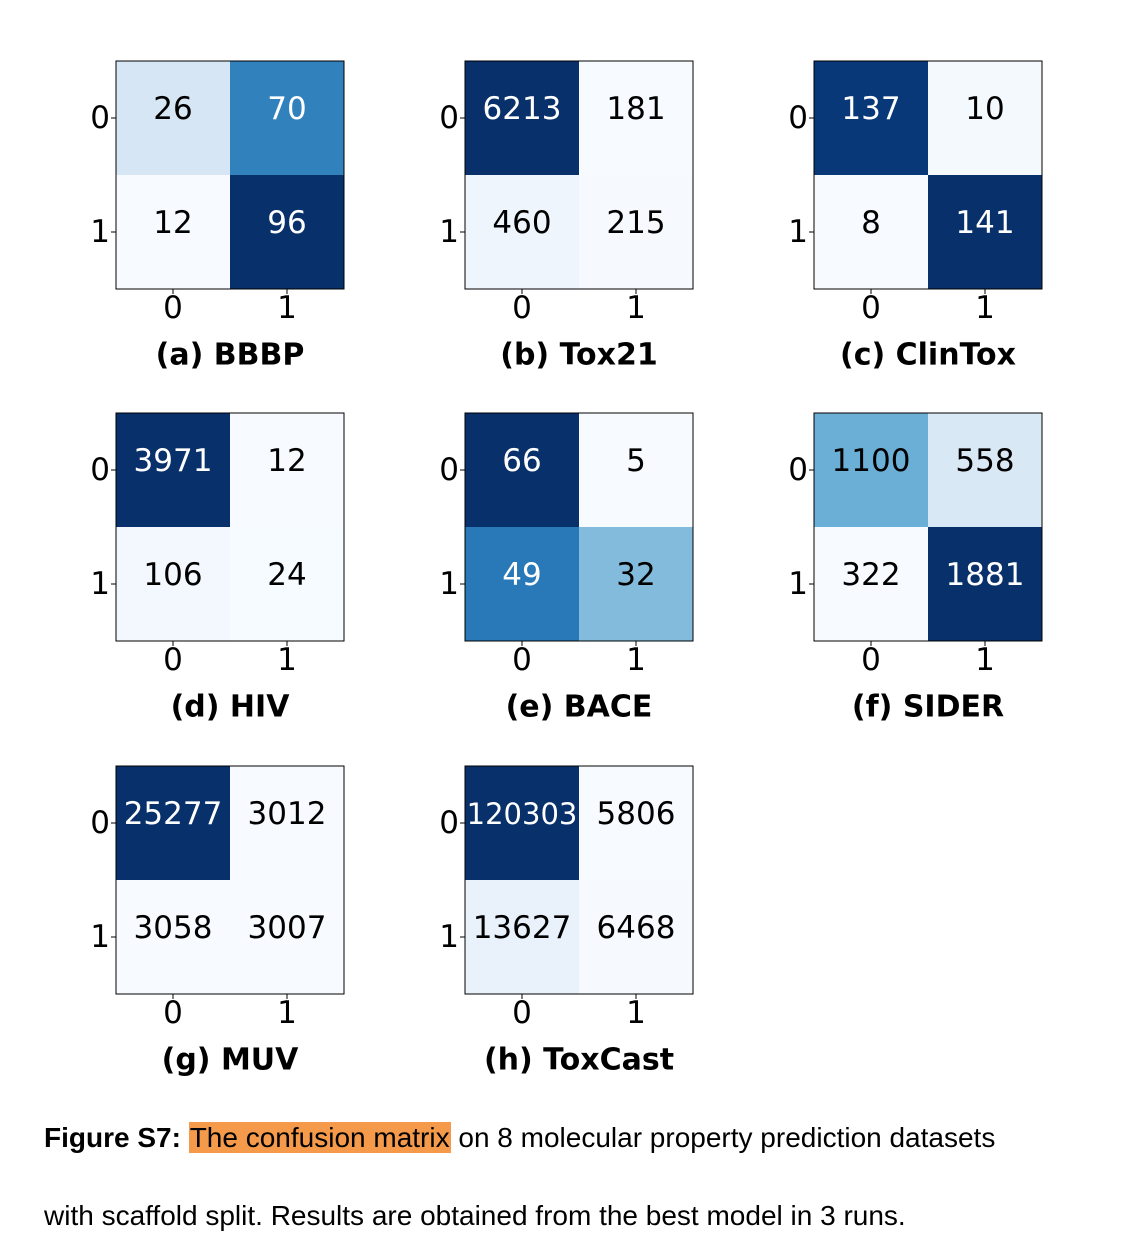  What do you see at coordinates (635, 109) in the screenshot?
I see `cell-value-label: 181` at bounding box center [635, 109].